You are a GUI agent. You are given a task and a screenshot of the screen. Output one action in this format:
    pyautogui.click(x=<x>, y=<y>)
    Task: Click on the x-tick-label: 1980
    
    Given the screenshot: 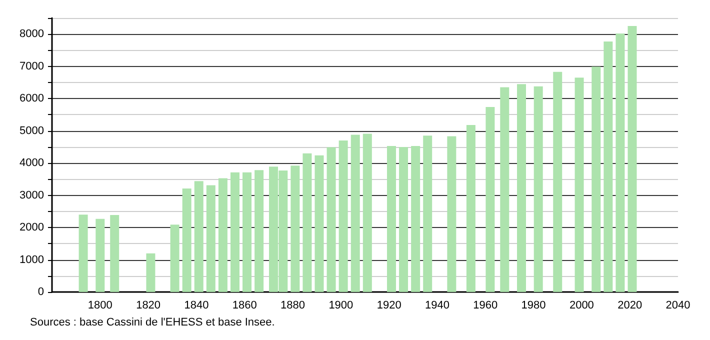 What is the action you would take?
    pyautogui.click(x=533, y=306)
    